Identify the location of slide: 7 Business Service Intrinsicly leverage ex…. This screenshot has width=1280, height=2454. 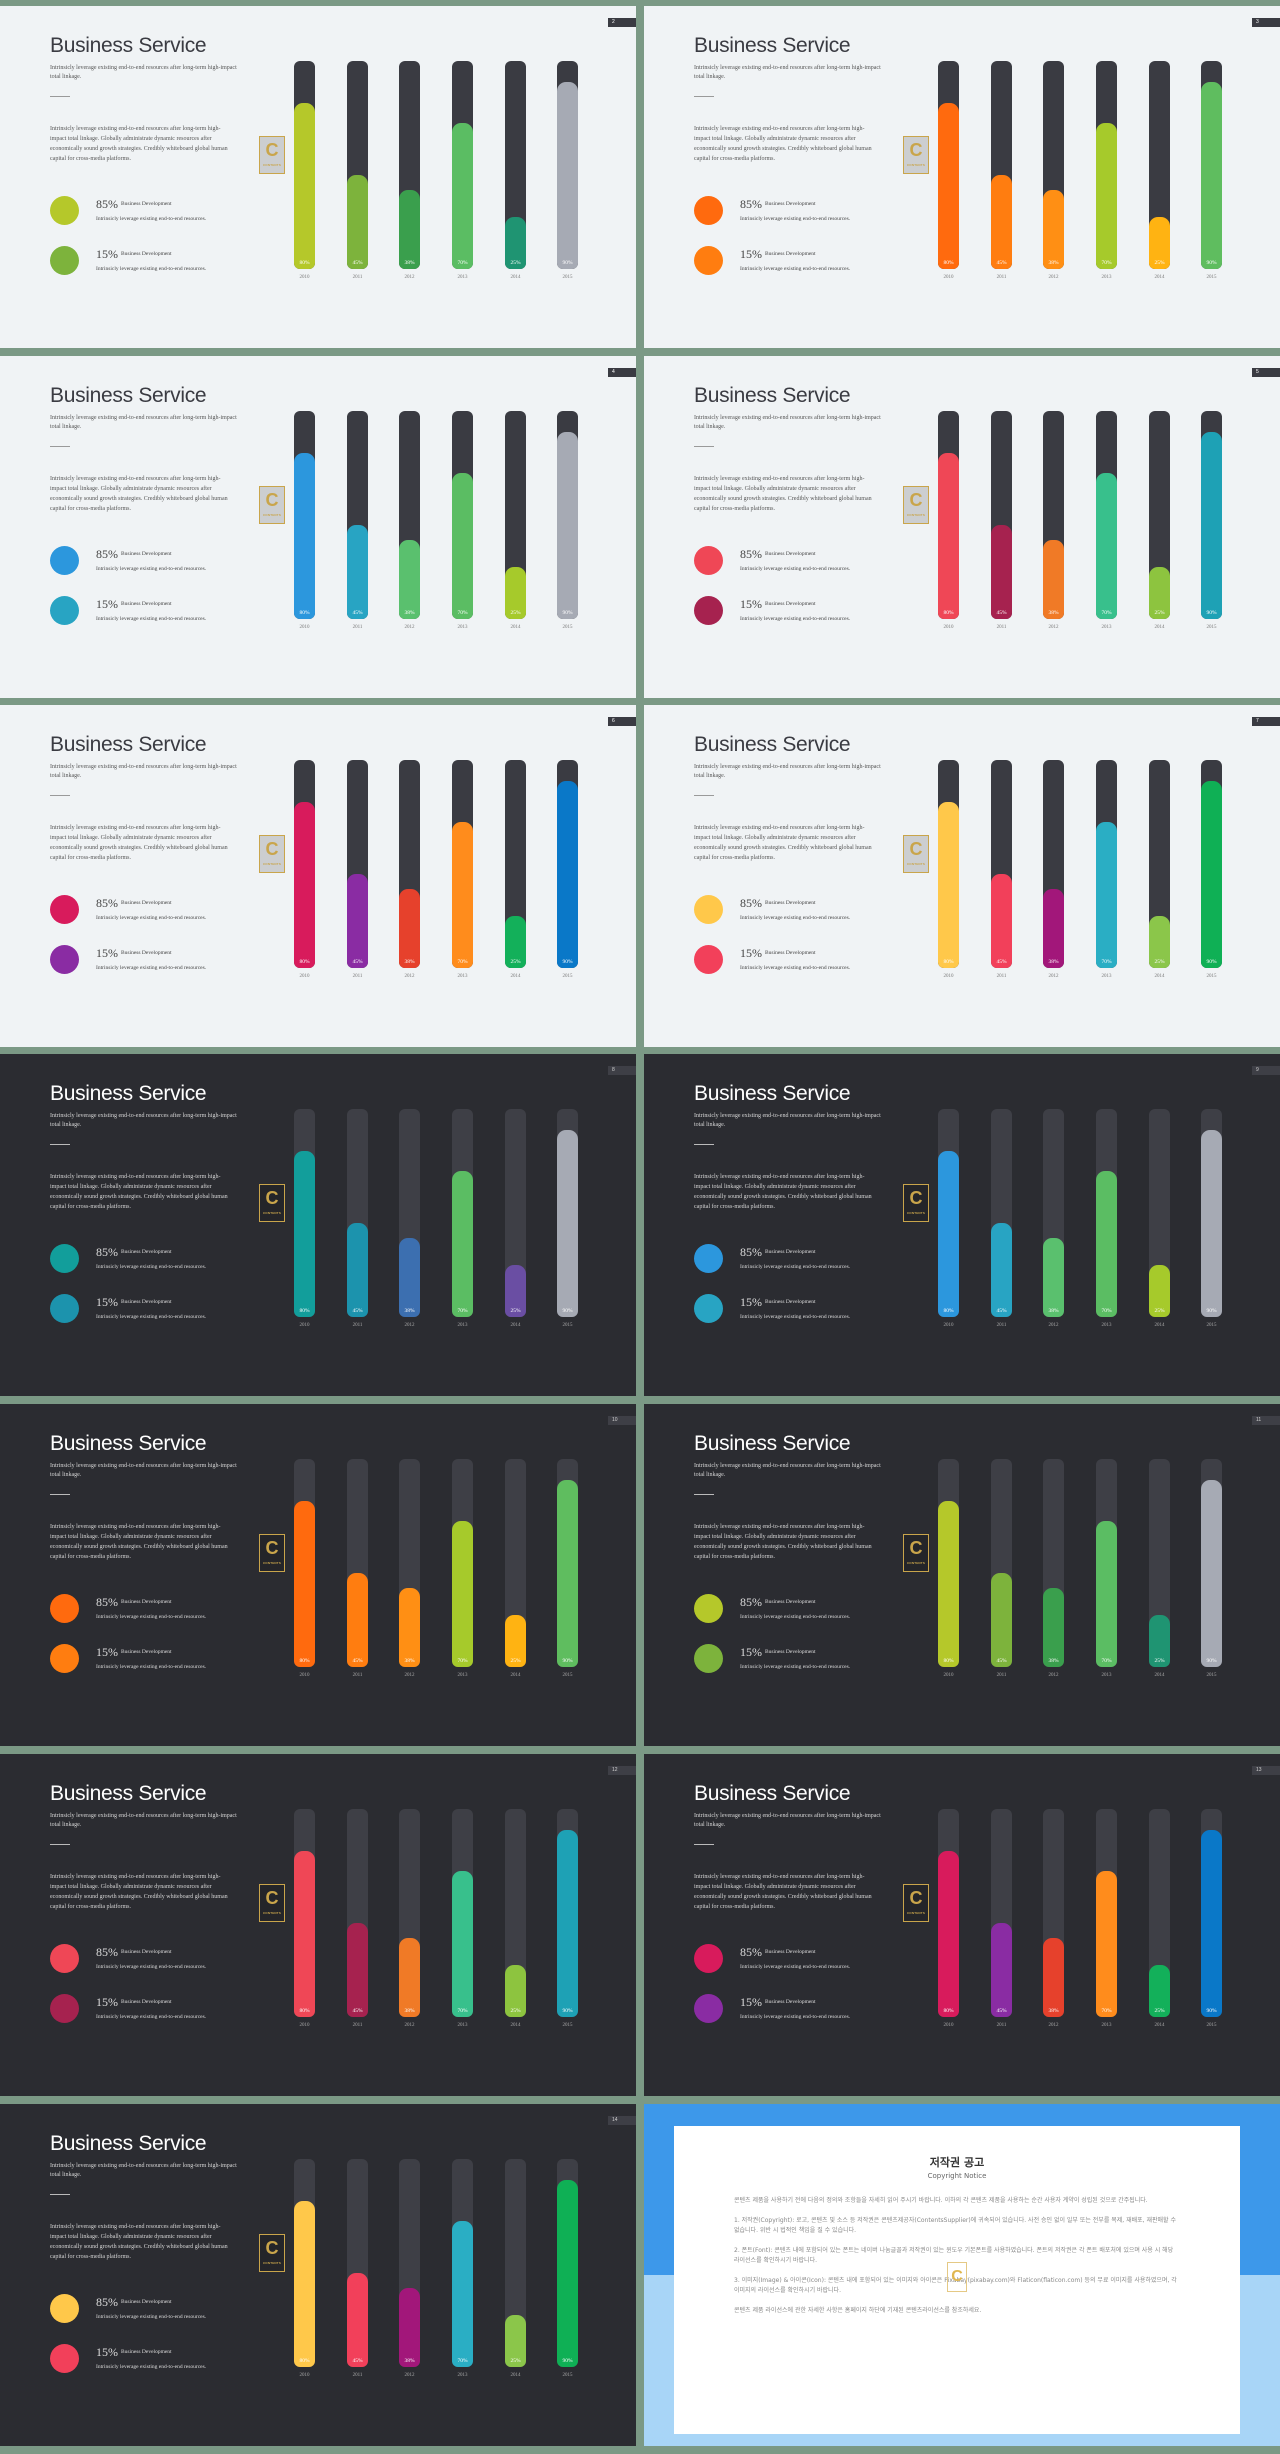
(962, 876).